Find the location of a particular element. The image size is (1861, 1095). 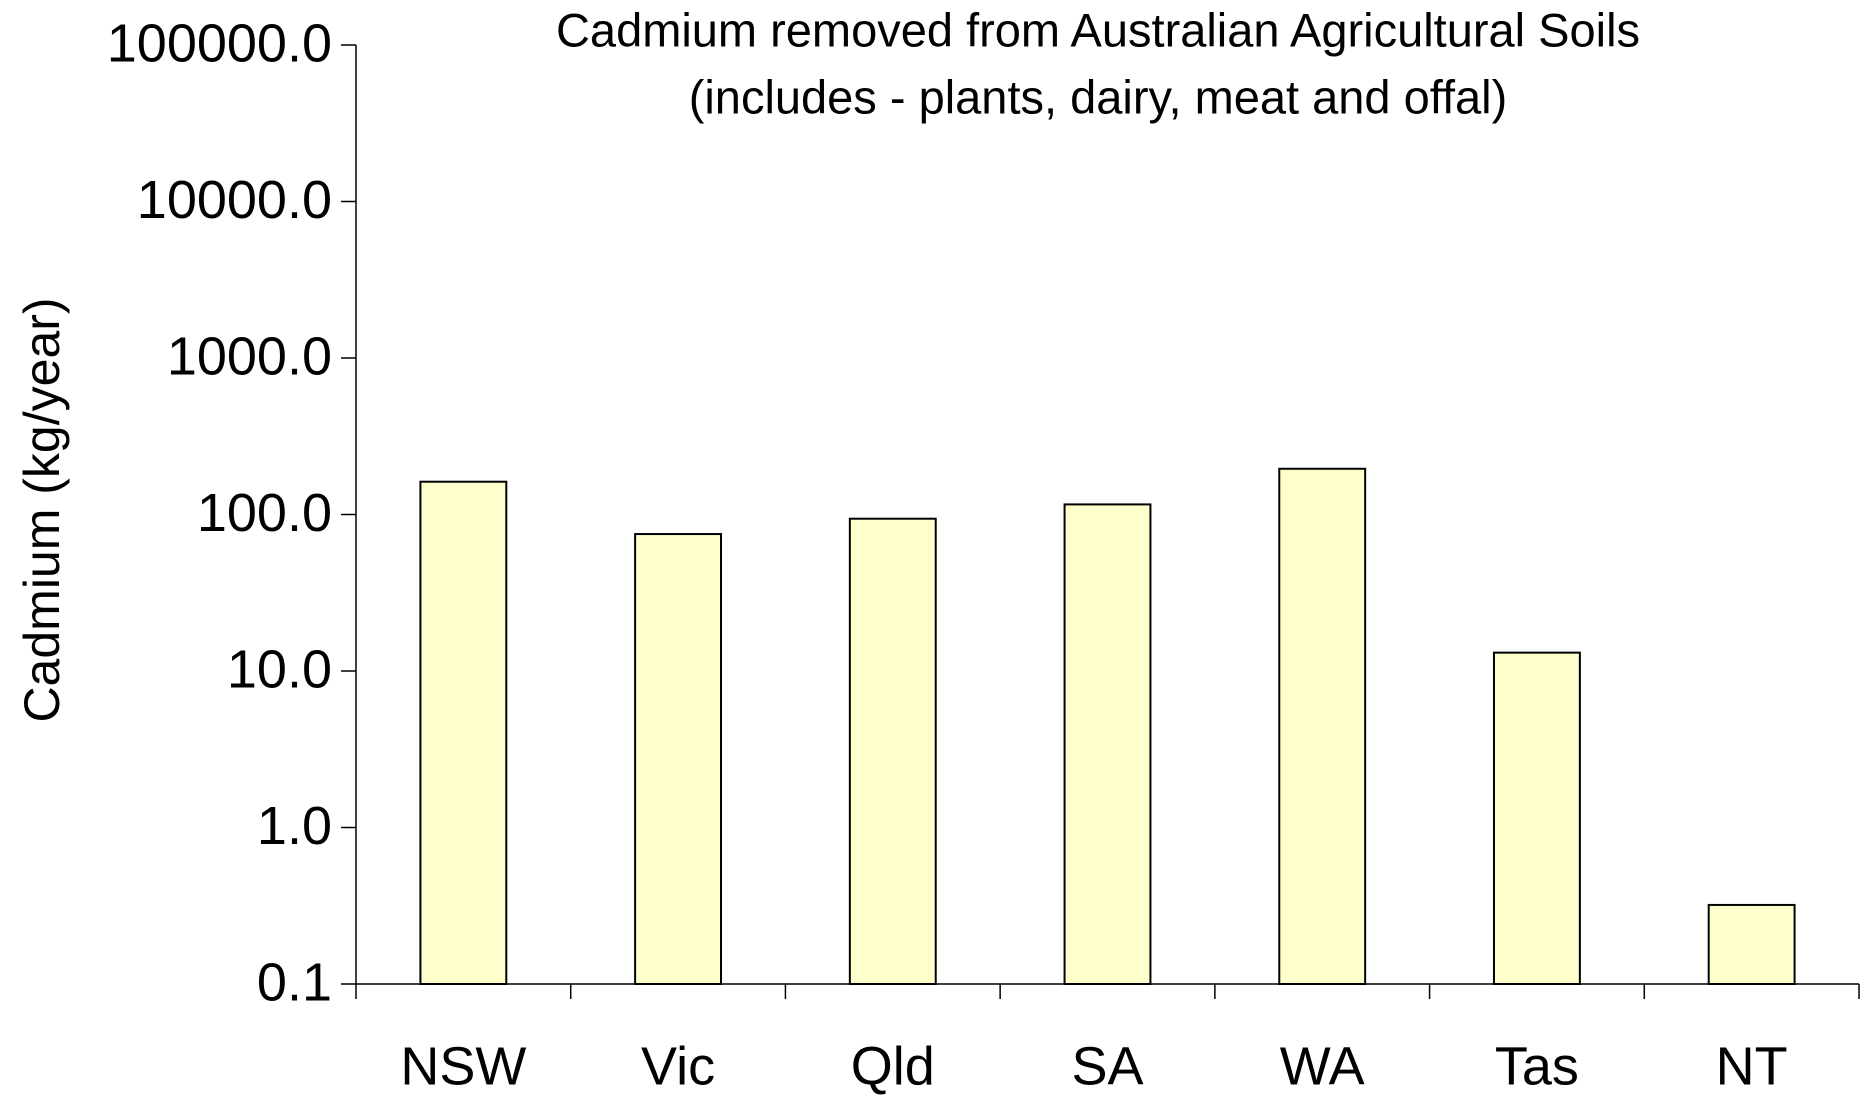

y-tick-label: 1.0 is located at coordinates (294, 826).